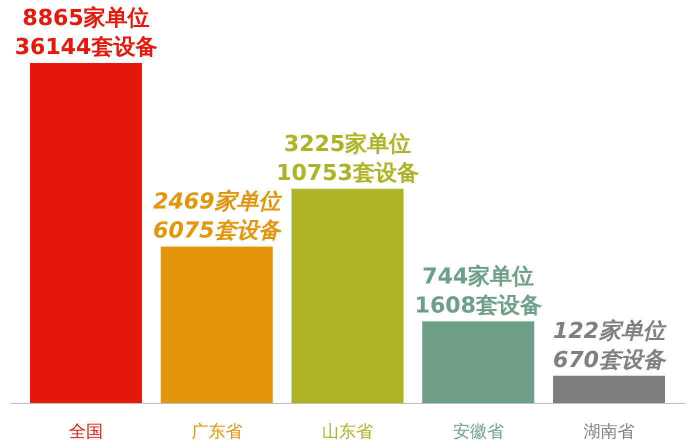 This screenshot has width=691, height=446. I want to click on x-tick-label: 湖南省, so click(609, 432).